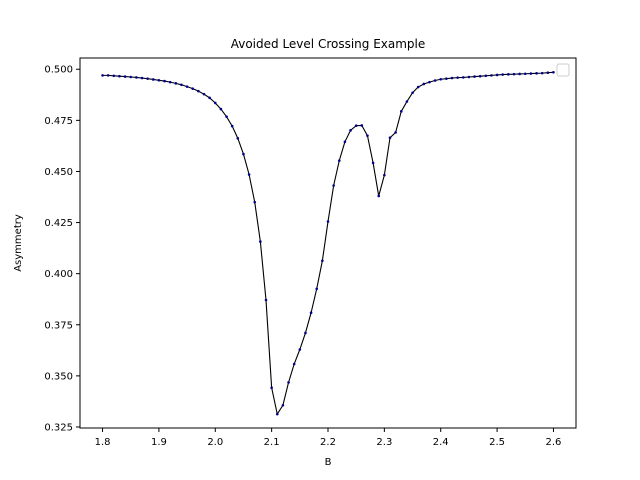  I want to click on y-tick-label: 0.325, so click(58, 427).